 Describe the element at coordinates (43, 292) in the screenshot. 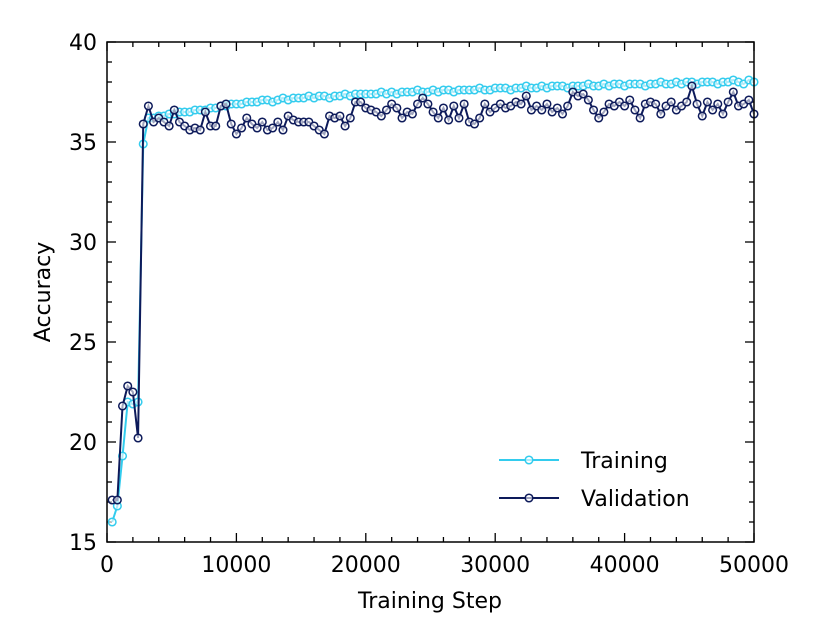

I see `y-axis-label: Accuracy` at that location.